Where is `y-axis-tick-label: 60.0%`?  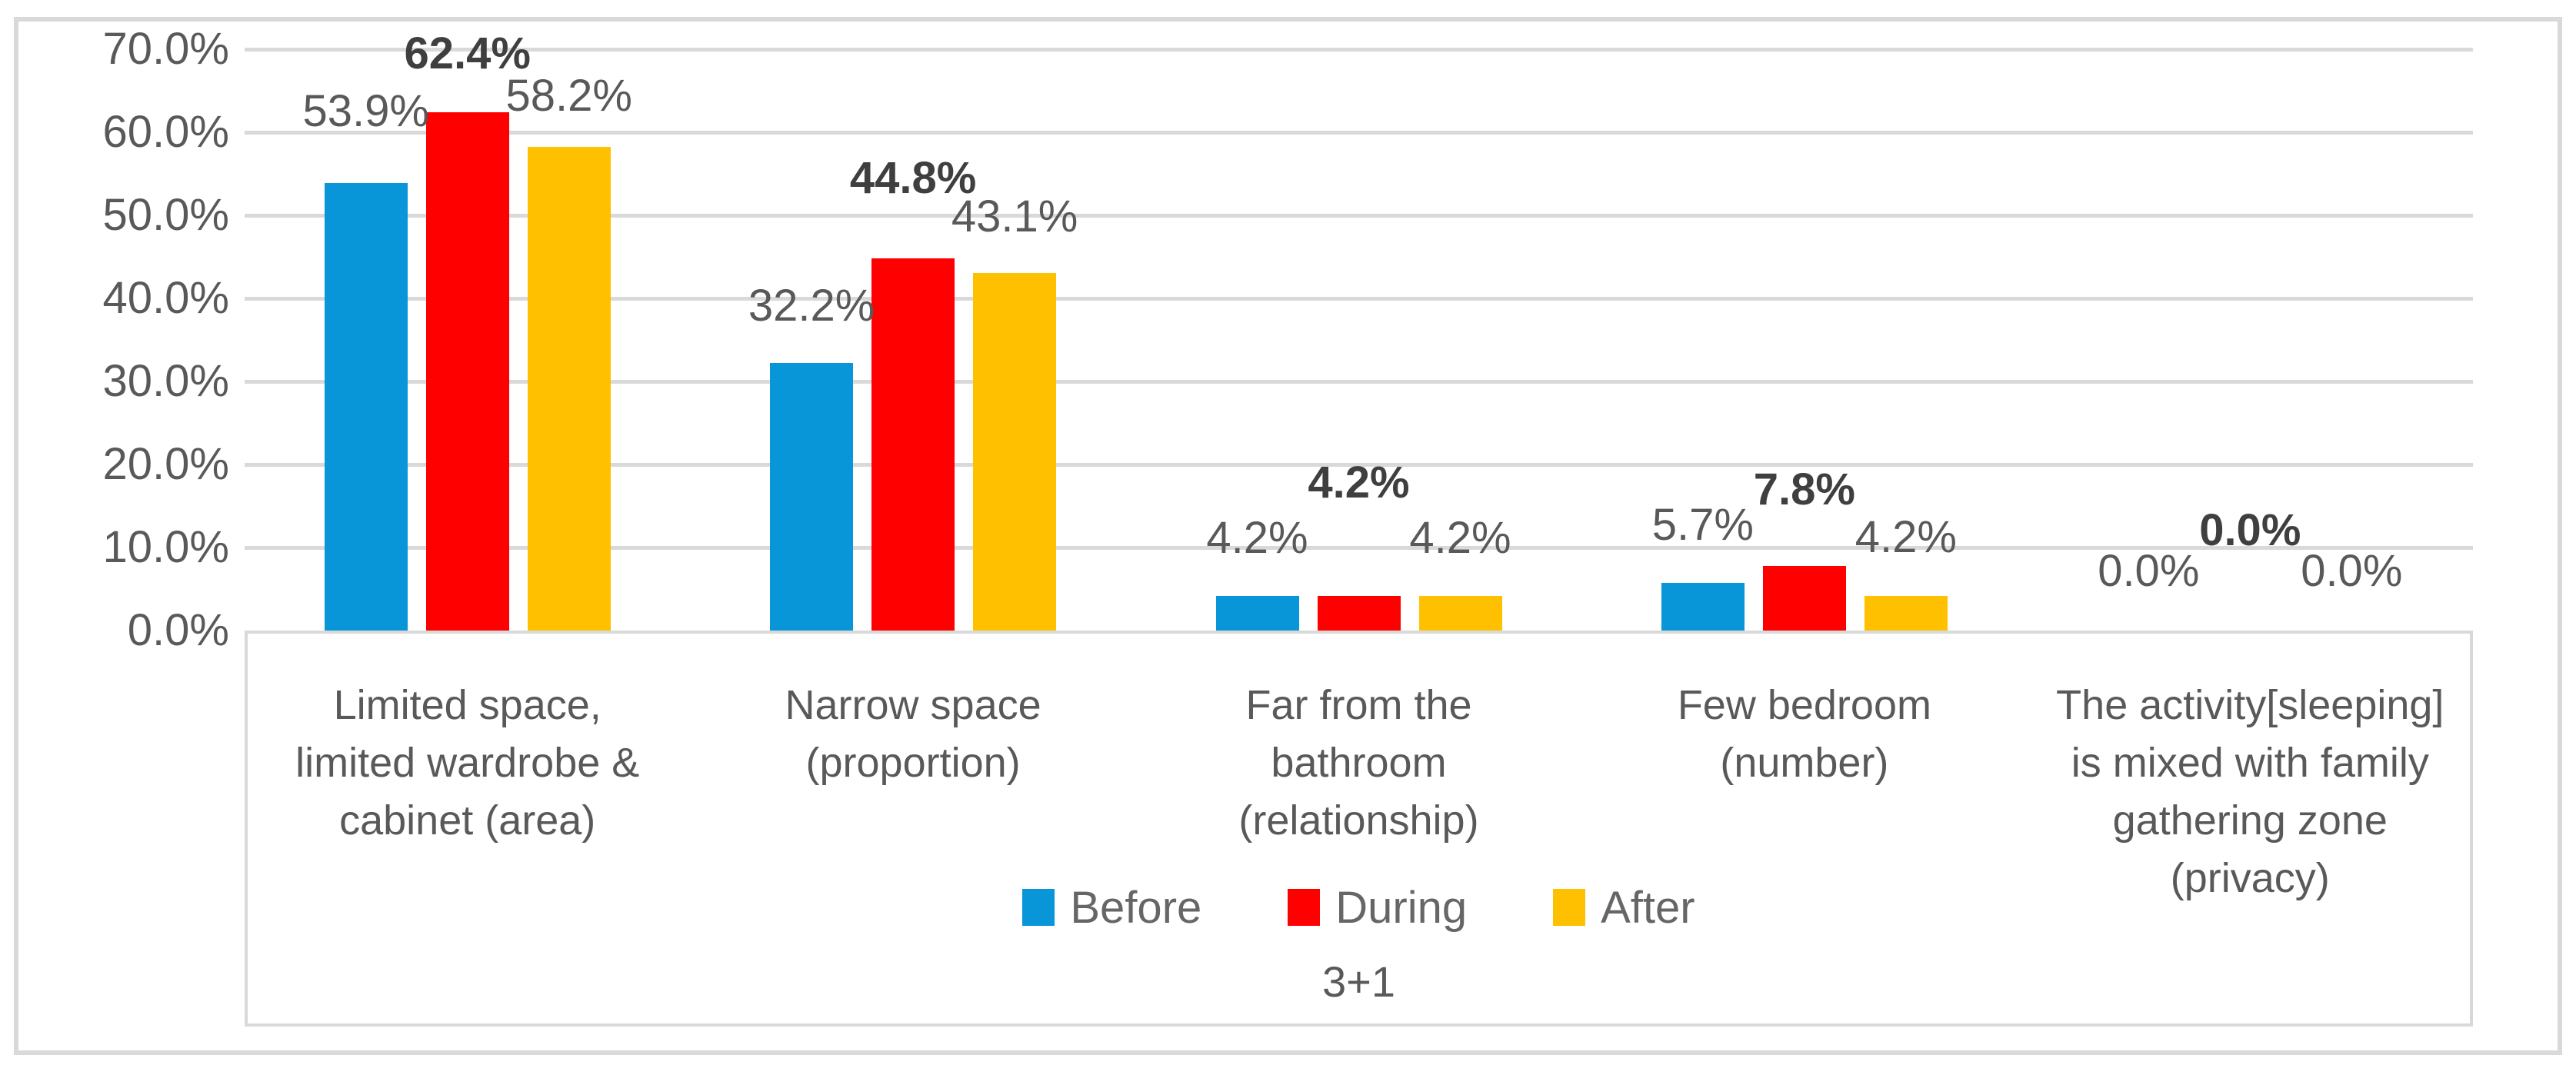
y-axis-tick-label: 60.0% is located at coordinates (165, 132).